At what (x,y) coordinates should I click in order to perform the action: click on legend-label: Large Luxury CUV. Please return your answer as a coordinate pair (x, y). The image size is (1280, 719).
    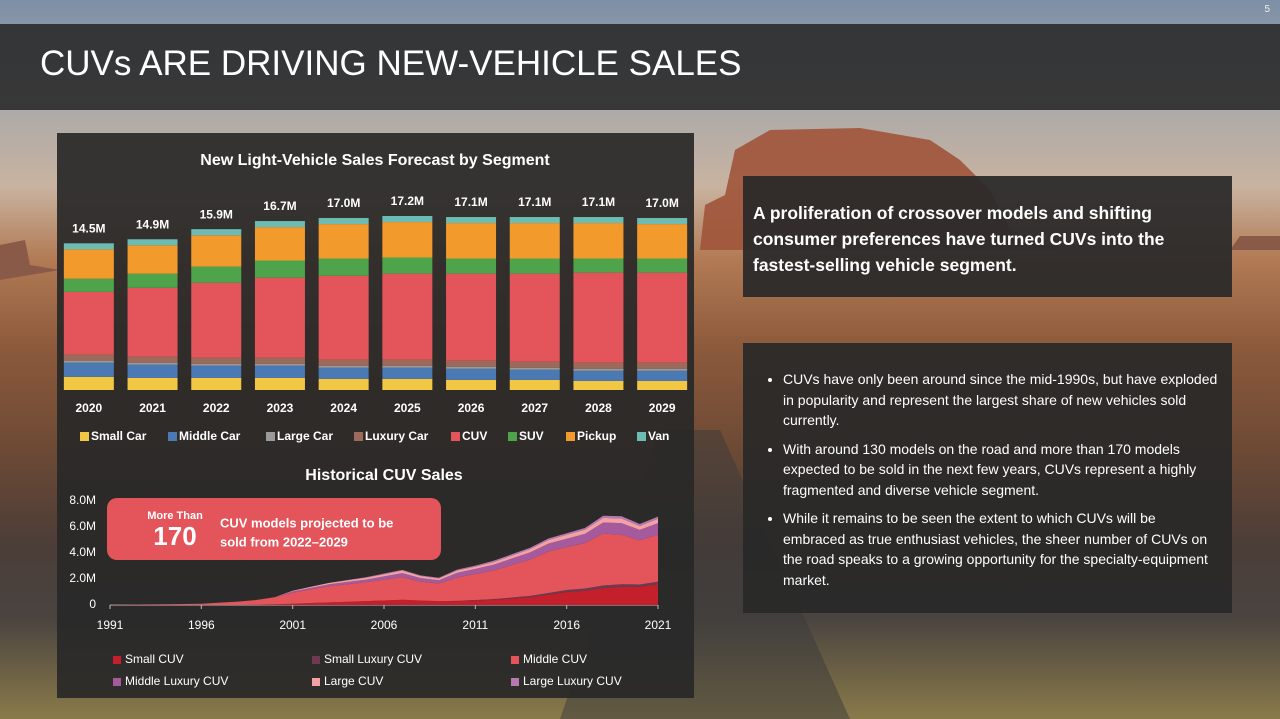
    Looking at the image, I should click on (572, 681).